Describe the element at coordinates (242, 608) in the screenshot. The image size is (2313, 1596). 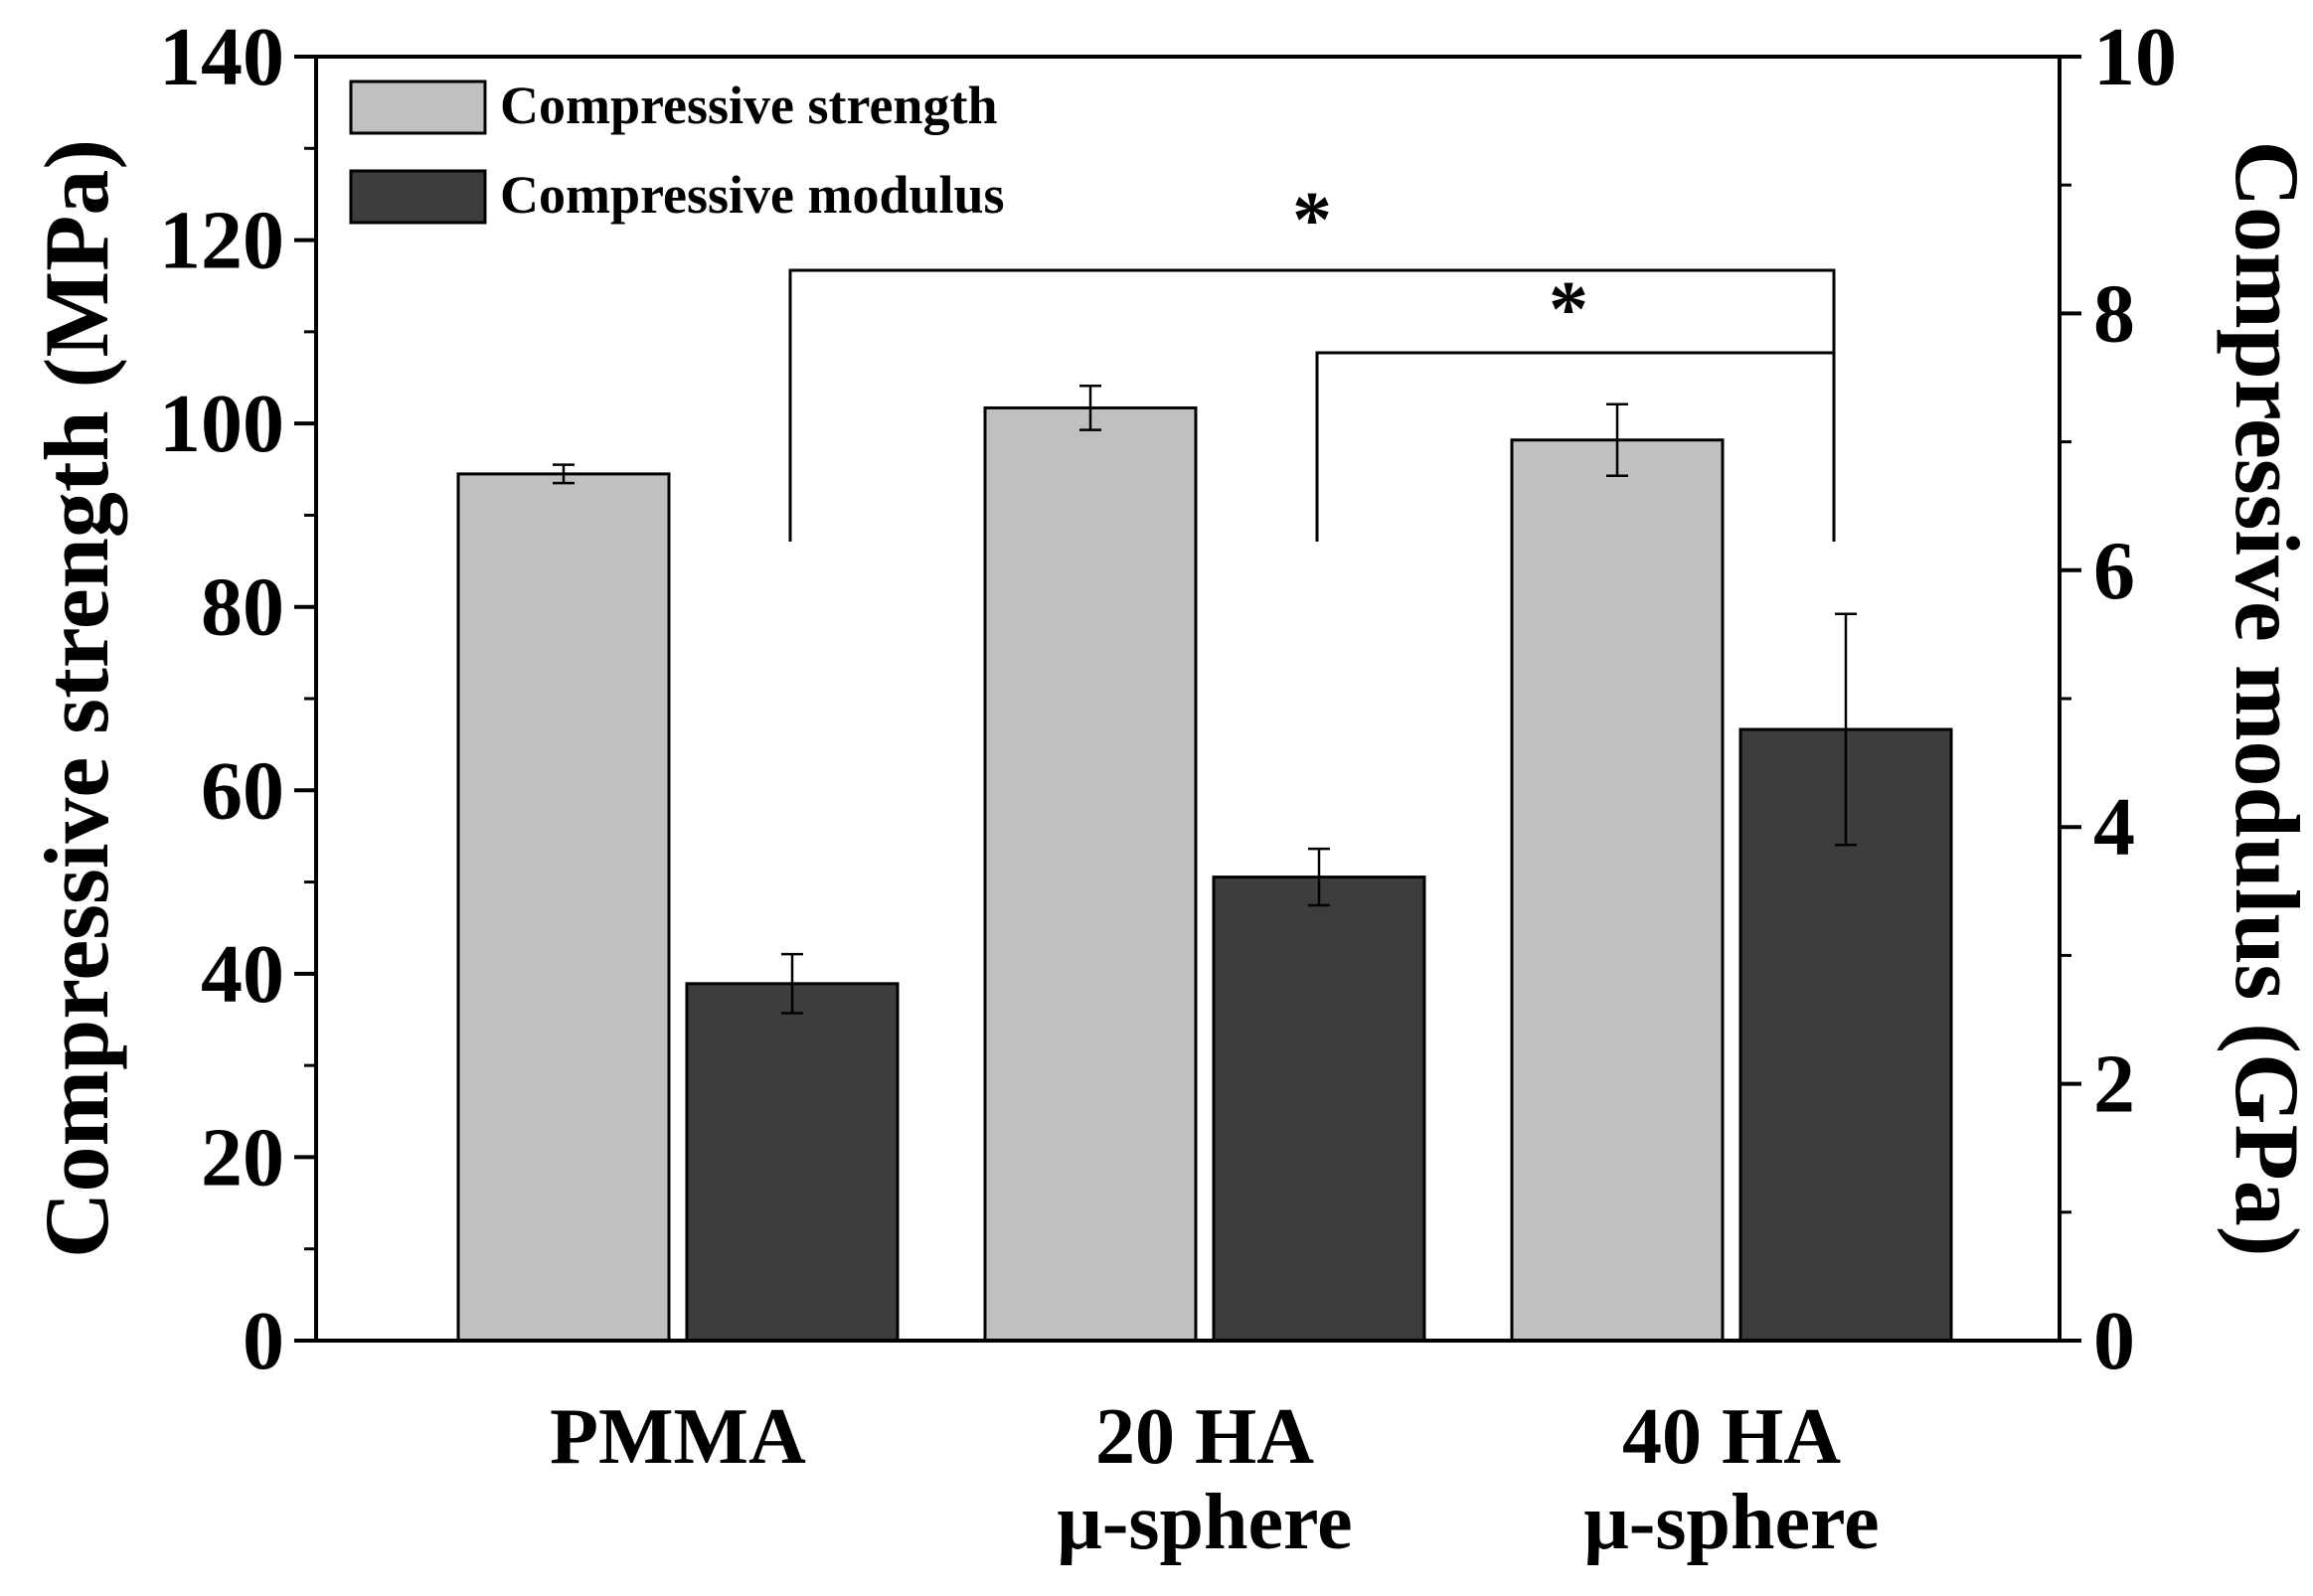
I see `y-tick-label: 80` at that location.